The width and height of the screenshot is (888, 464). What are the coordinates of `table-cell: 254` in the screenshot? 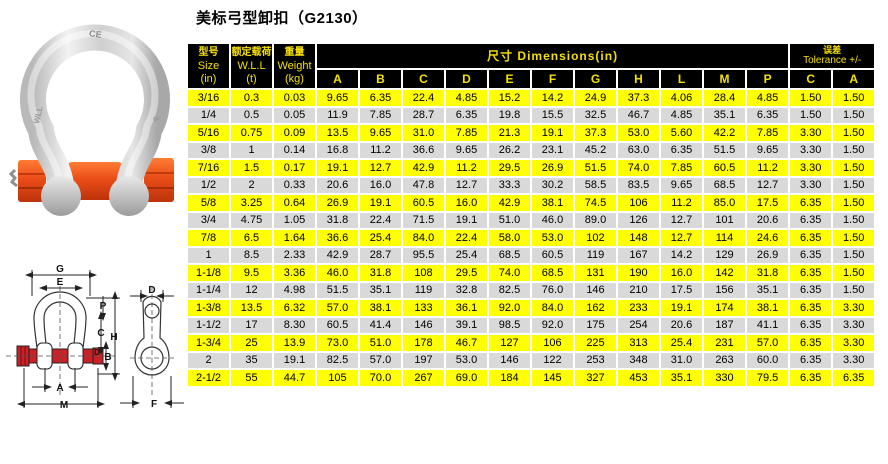 It's located at (638, 325).